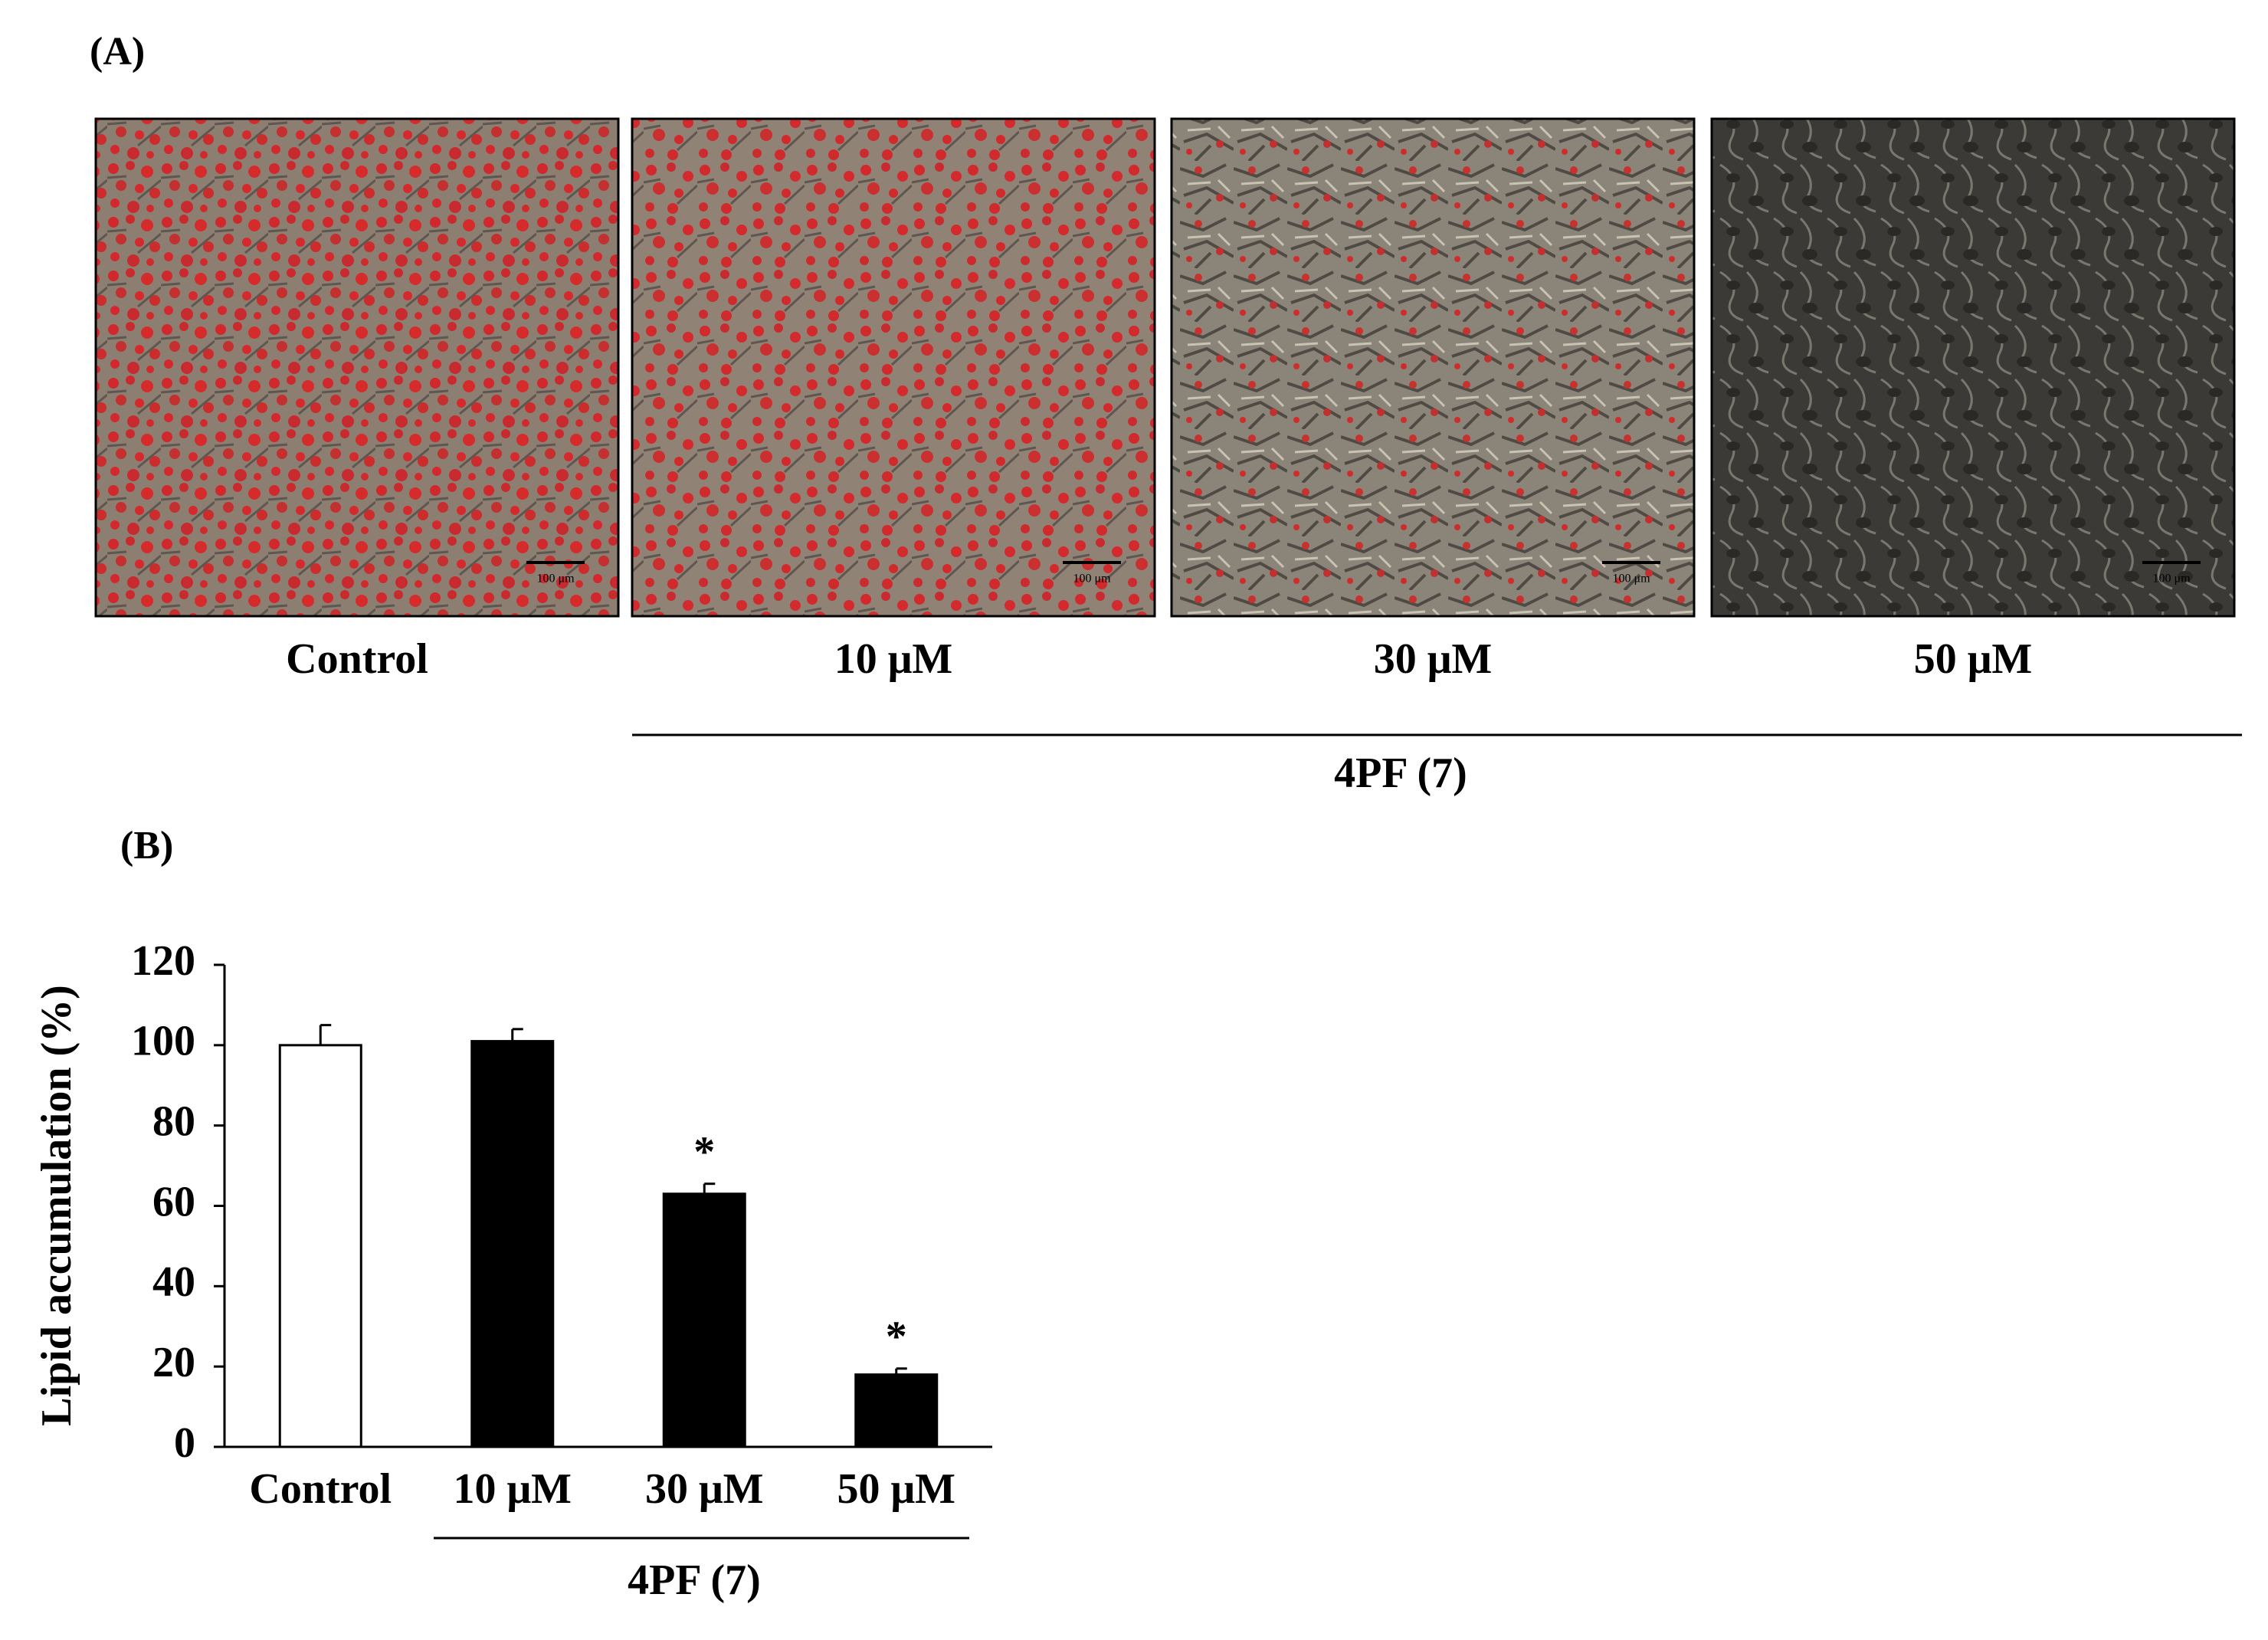 The width and height of the screenshot is (2268, 1640). What do you see at coordinates (173, 1122) in the screenshot?
I see `y-tick-label: 80` at bounding box center [173, 1122].